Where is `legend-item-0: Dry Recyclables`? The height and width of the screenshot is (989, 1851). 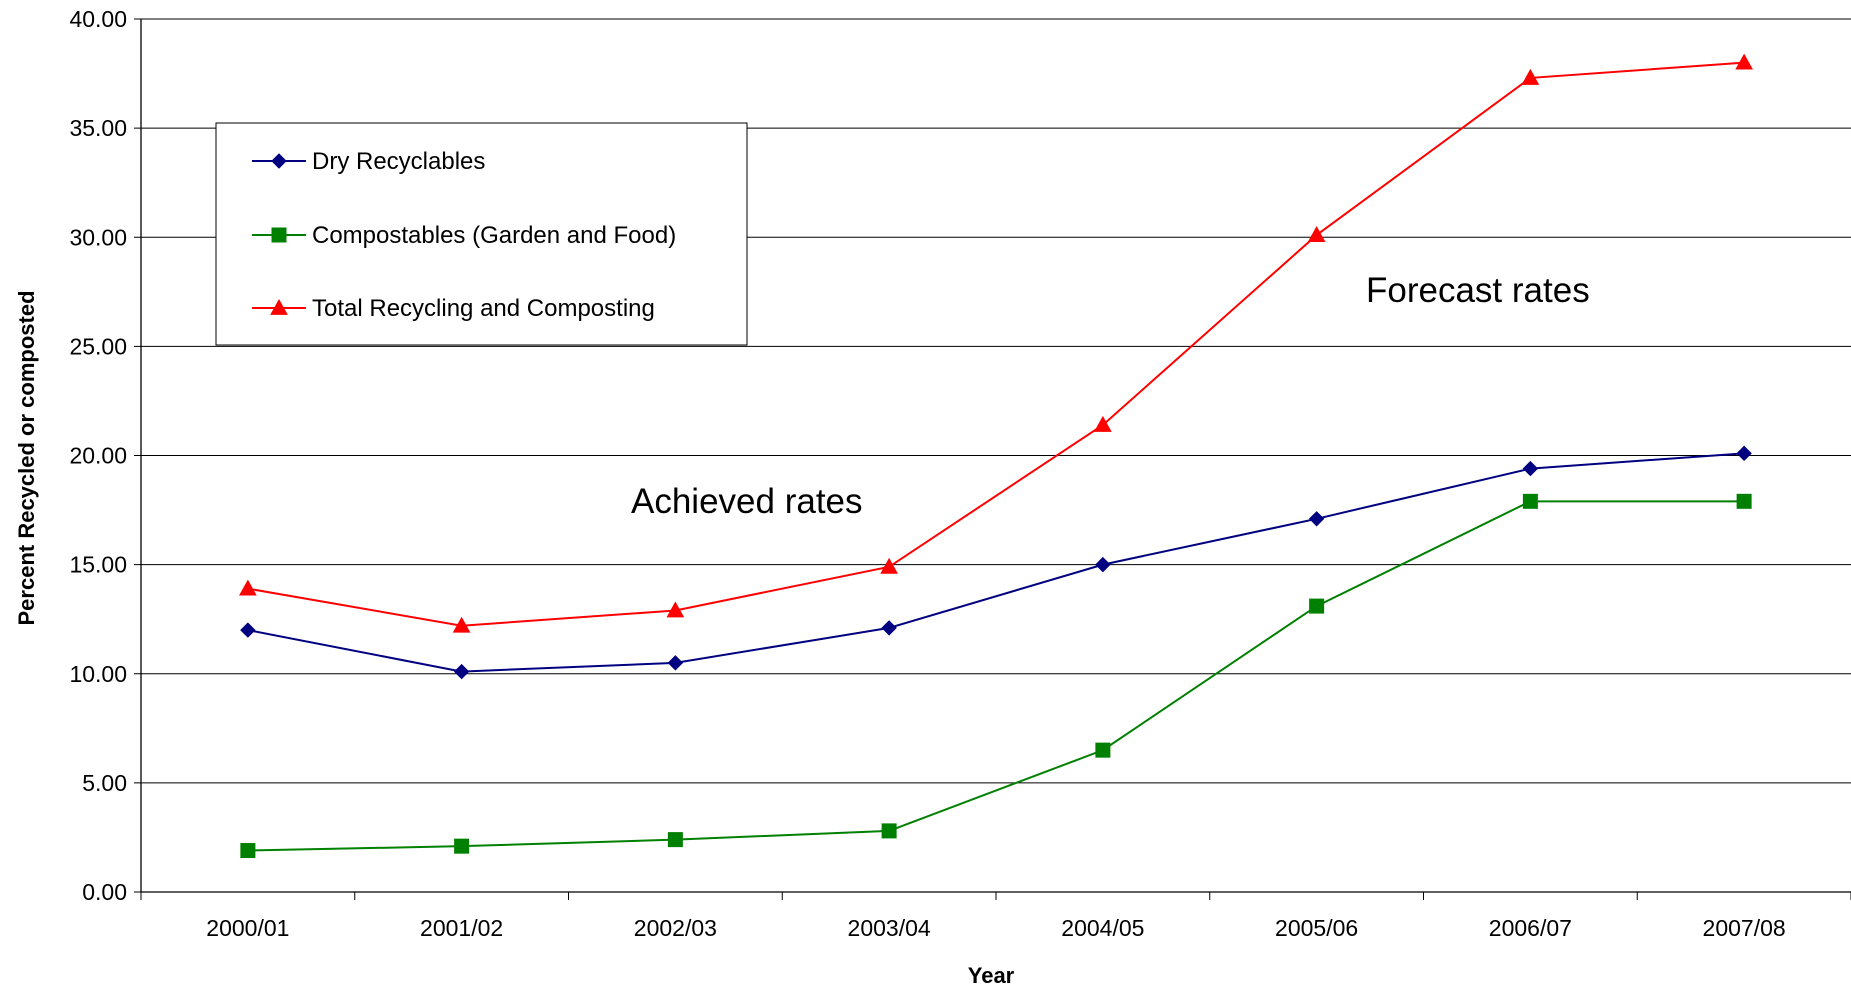 legend-item-0: Dry Recyclables is located at coordinates (368, 161).